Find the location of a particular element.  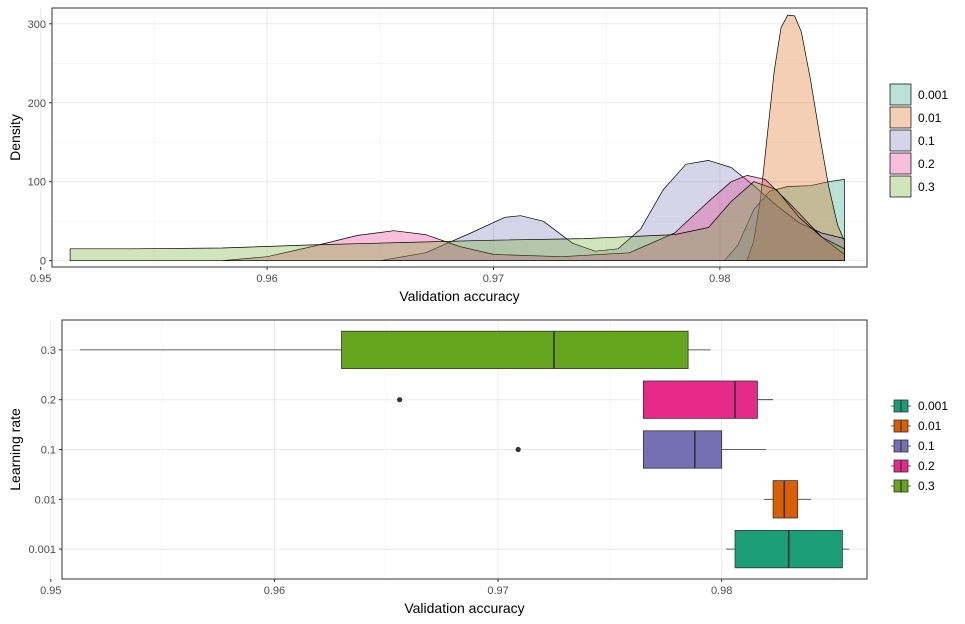

density-y-axis: 0 100 200 300 is located at coordinates (40, 143).